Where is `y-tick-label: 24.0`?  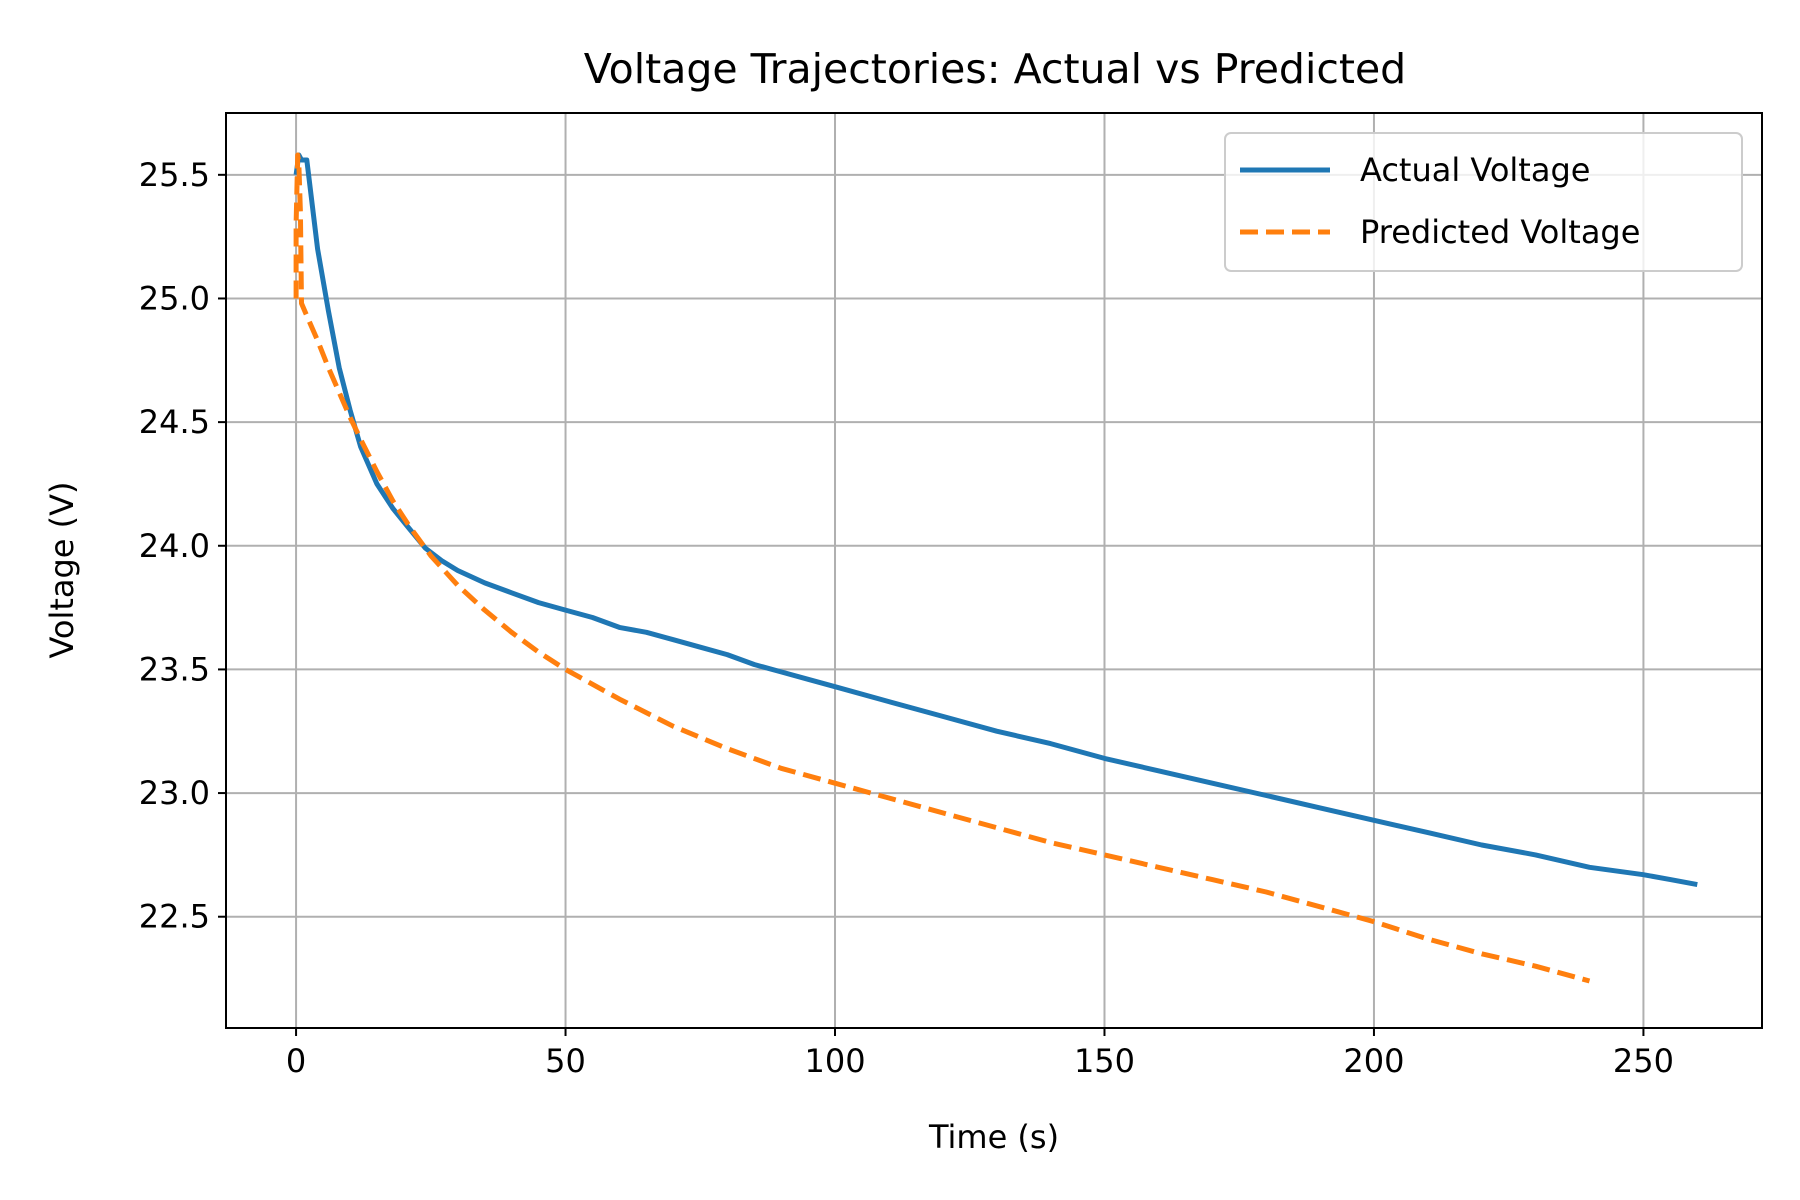 y-tick-label: 24.0 is located at coordinates (174, 546).